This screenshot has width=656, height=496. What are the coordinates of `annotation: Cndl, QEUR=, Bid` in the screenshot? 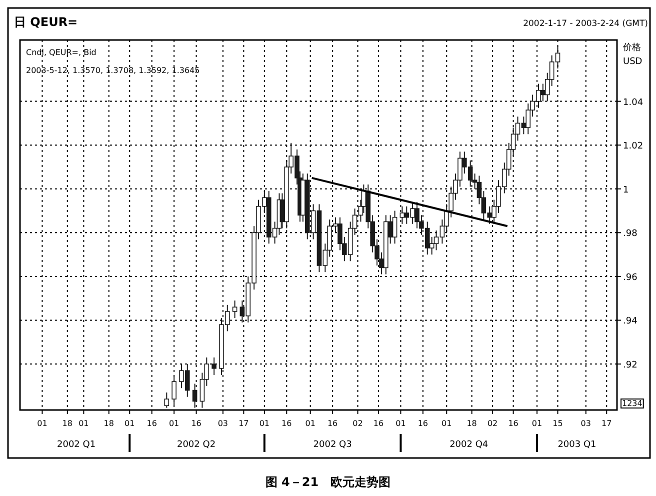 It's located at (61, 52).